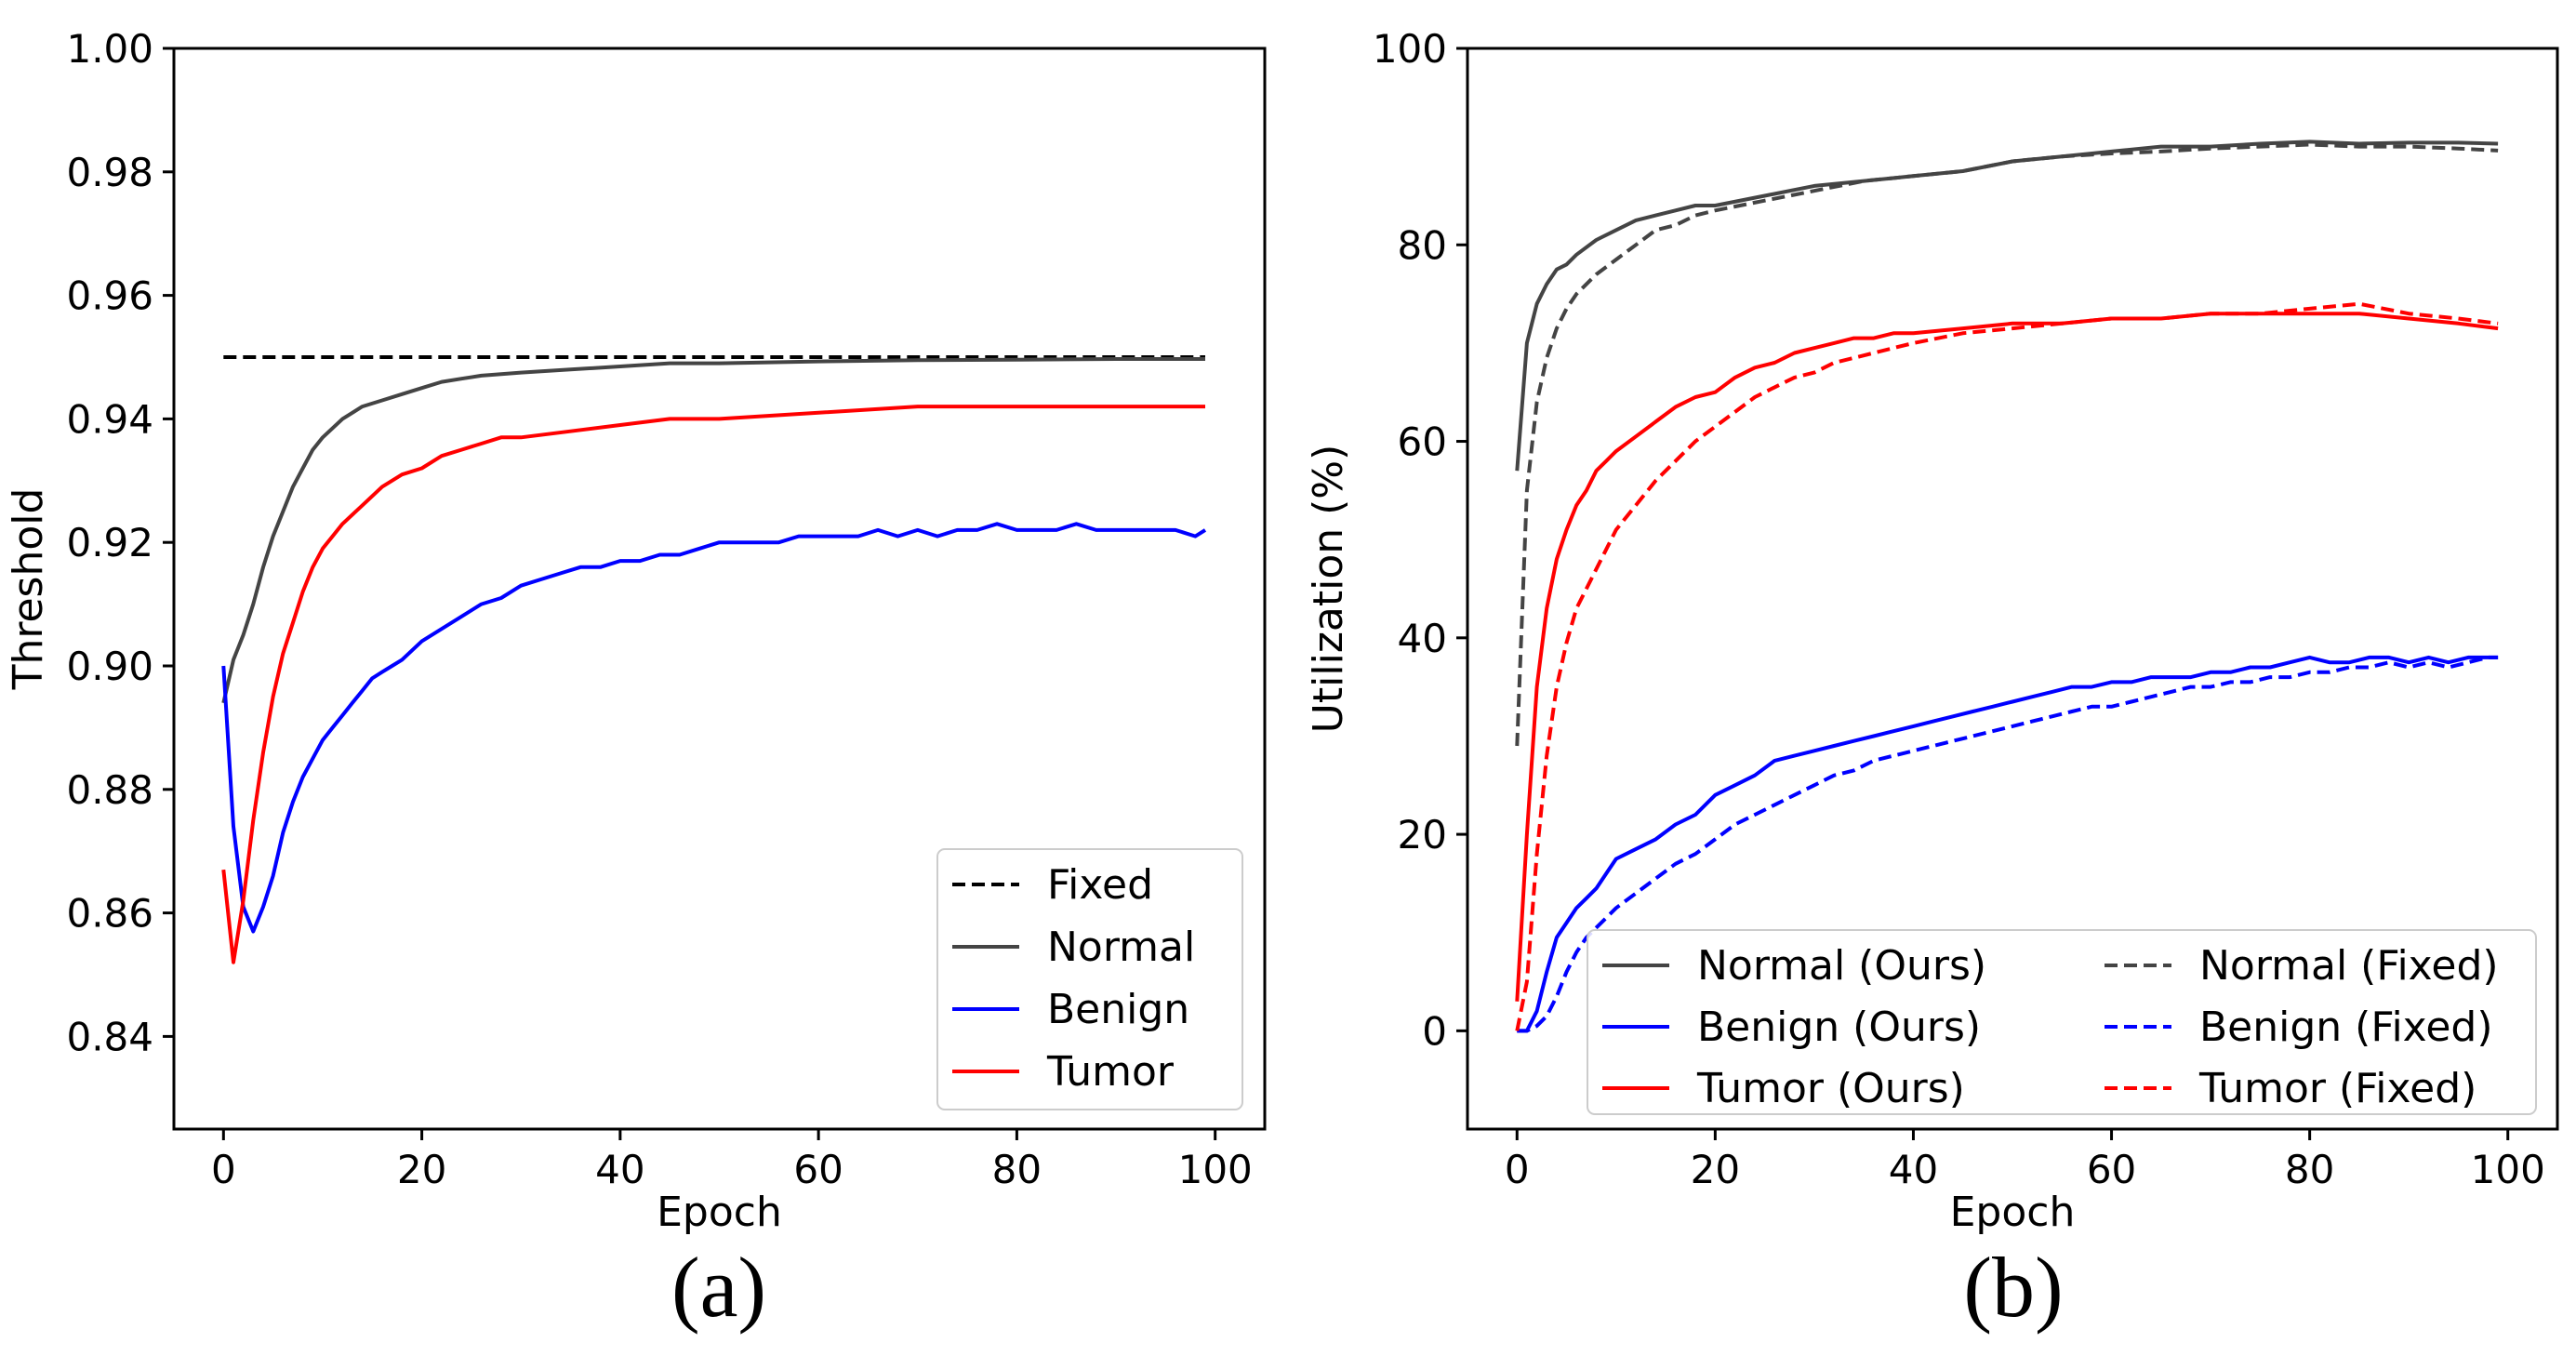 The height and width of the screenshot is (1356, 2576). I want to click on y-tick-label: 0.94, so click(109, 419).